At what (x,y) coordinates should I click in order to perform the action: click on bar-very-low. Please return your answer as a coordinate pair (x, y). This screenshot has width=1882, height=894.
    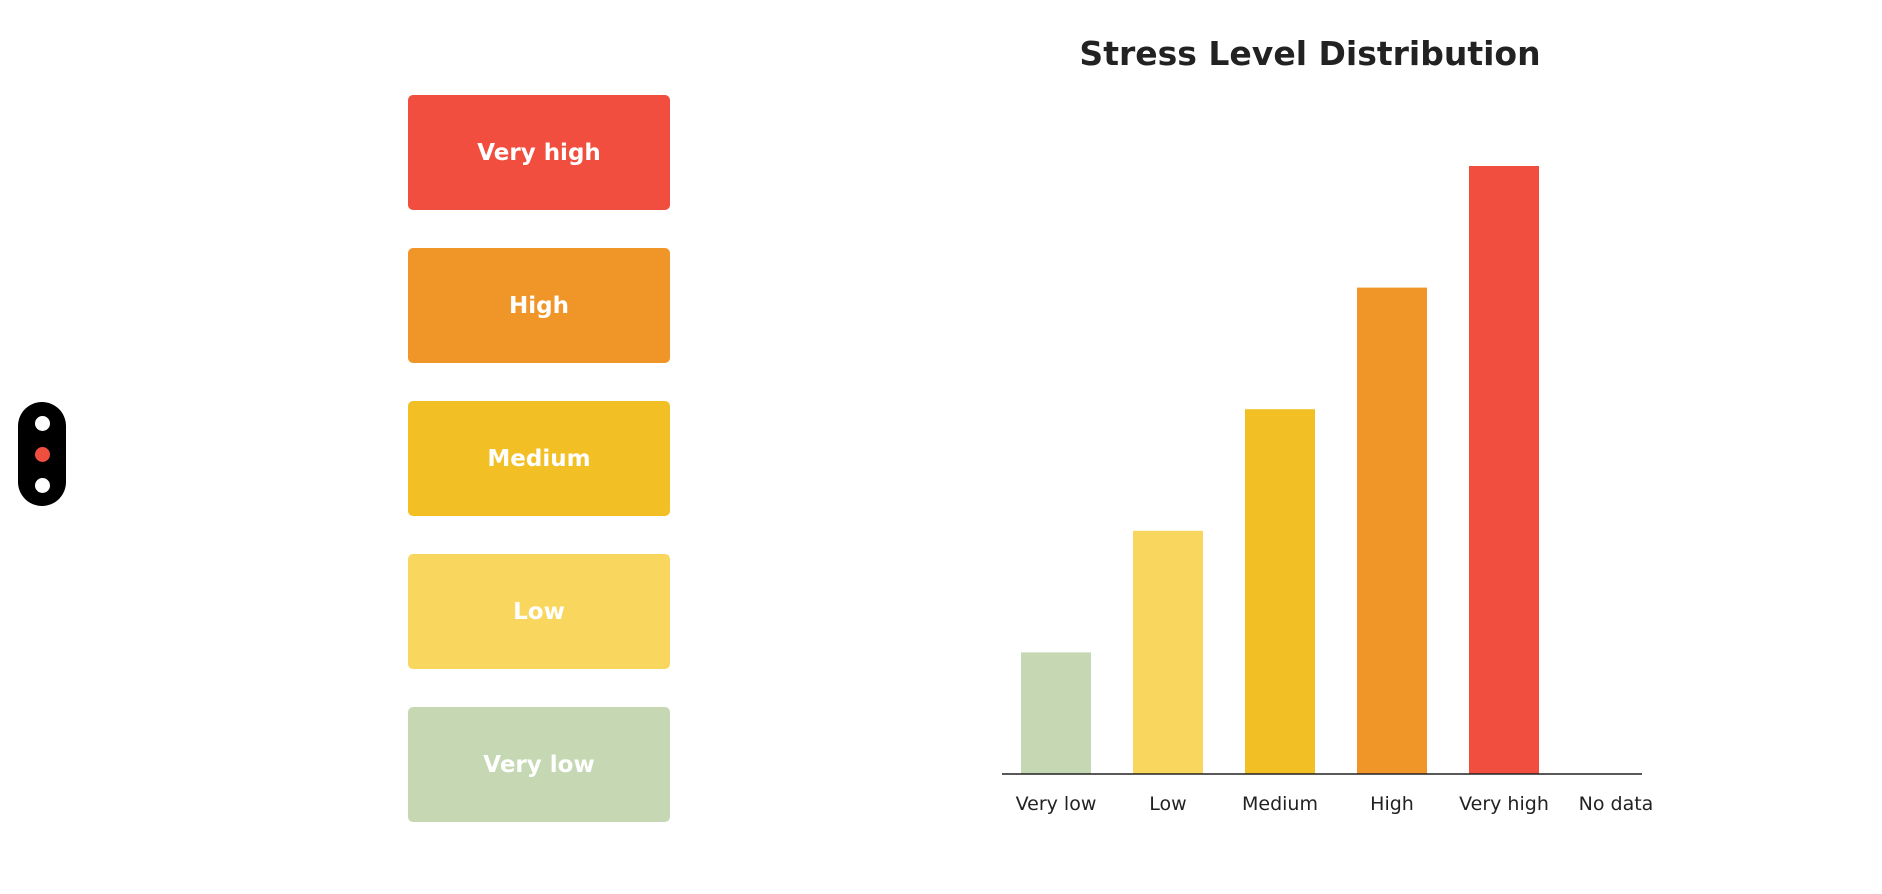
    Looking at the image, I should click on (1056, 713).